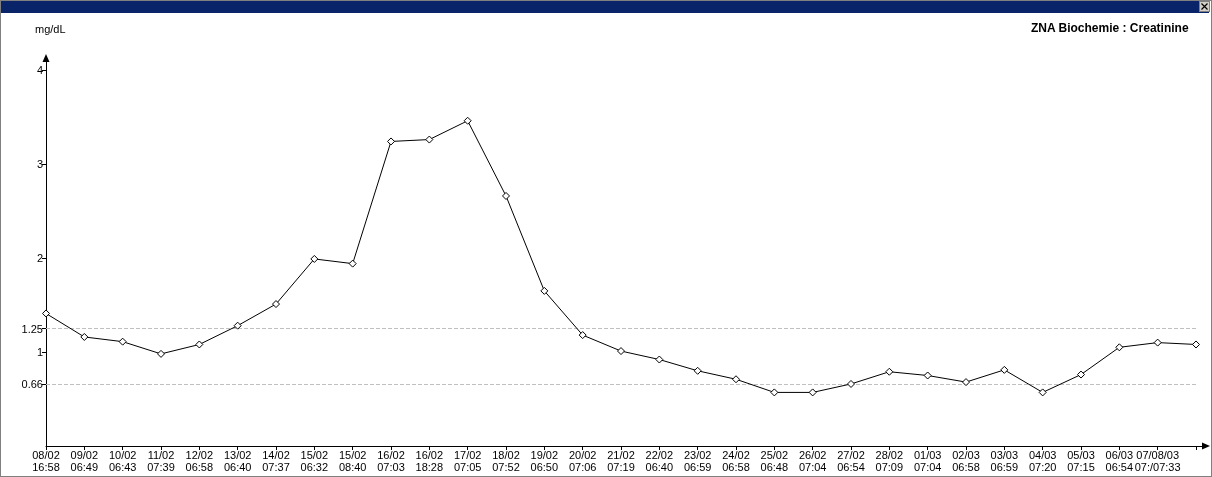 This screenshot has width=1212, height=477. I want to click on x-tick-label: 14/02 07:37, so click(276, 461).